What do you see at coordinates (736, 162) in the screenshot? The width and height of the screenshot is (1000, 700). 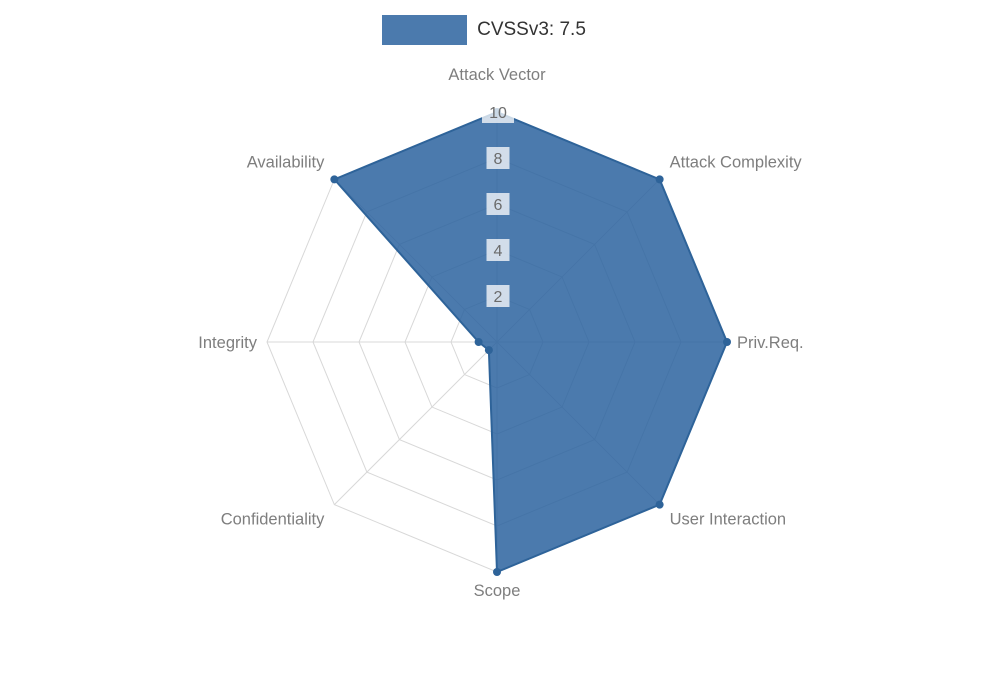 I see `axis-label-attack-complexity: Attack Complexity` at bounding box center [736, 162].